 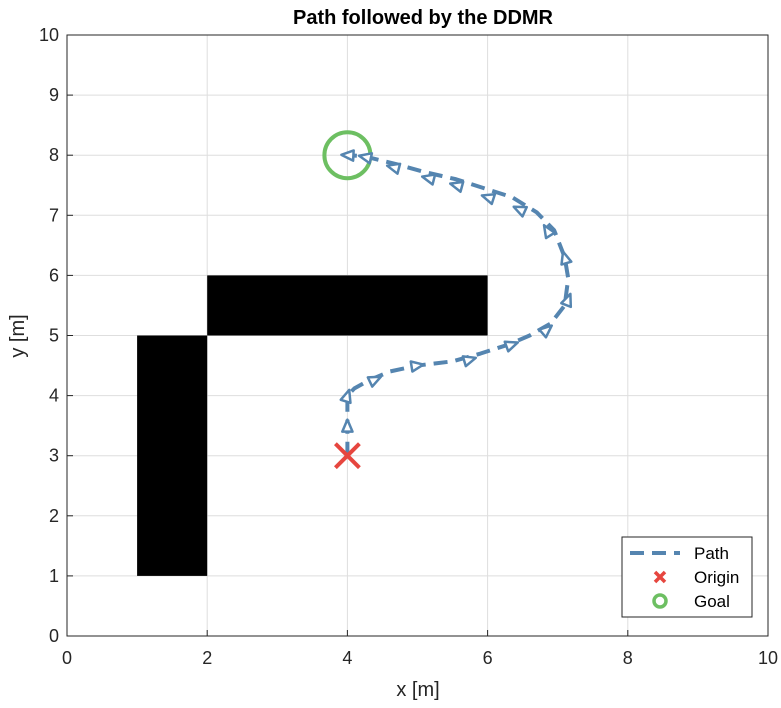 I want to click on legend-box, so click(x=687, y=577).